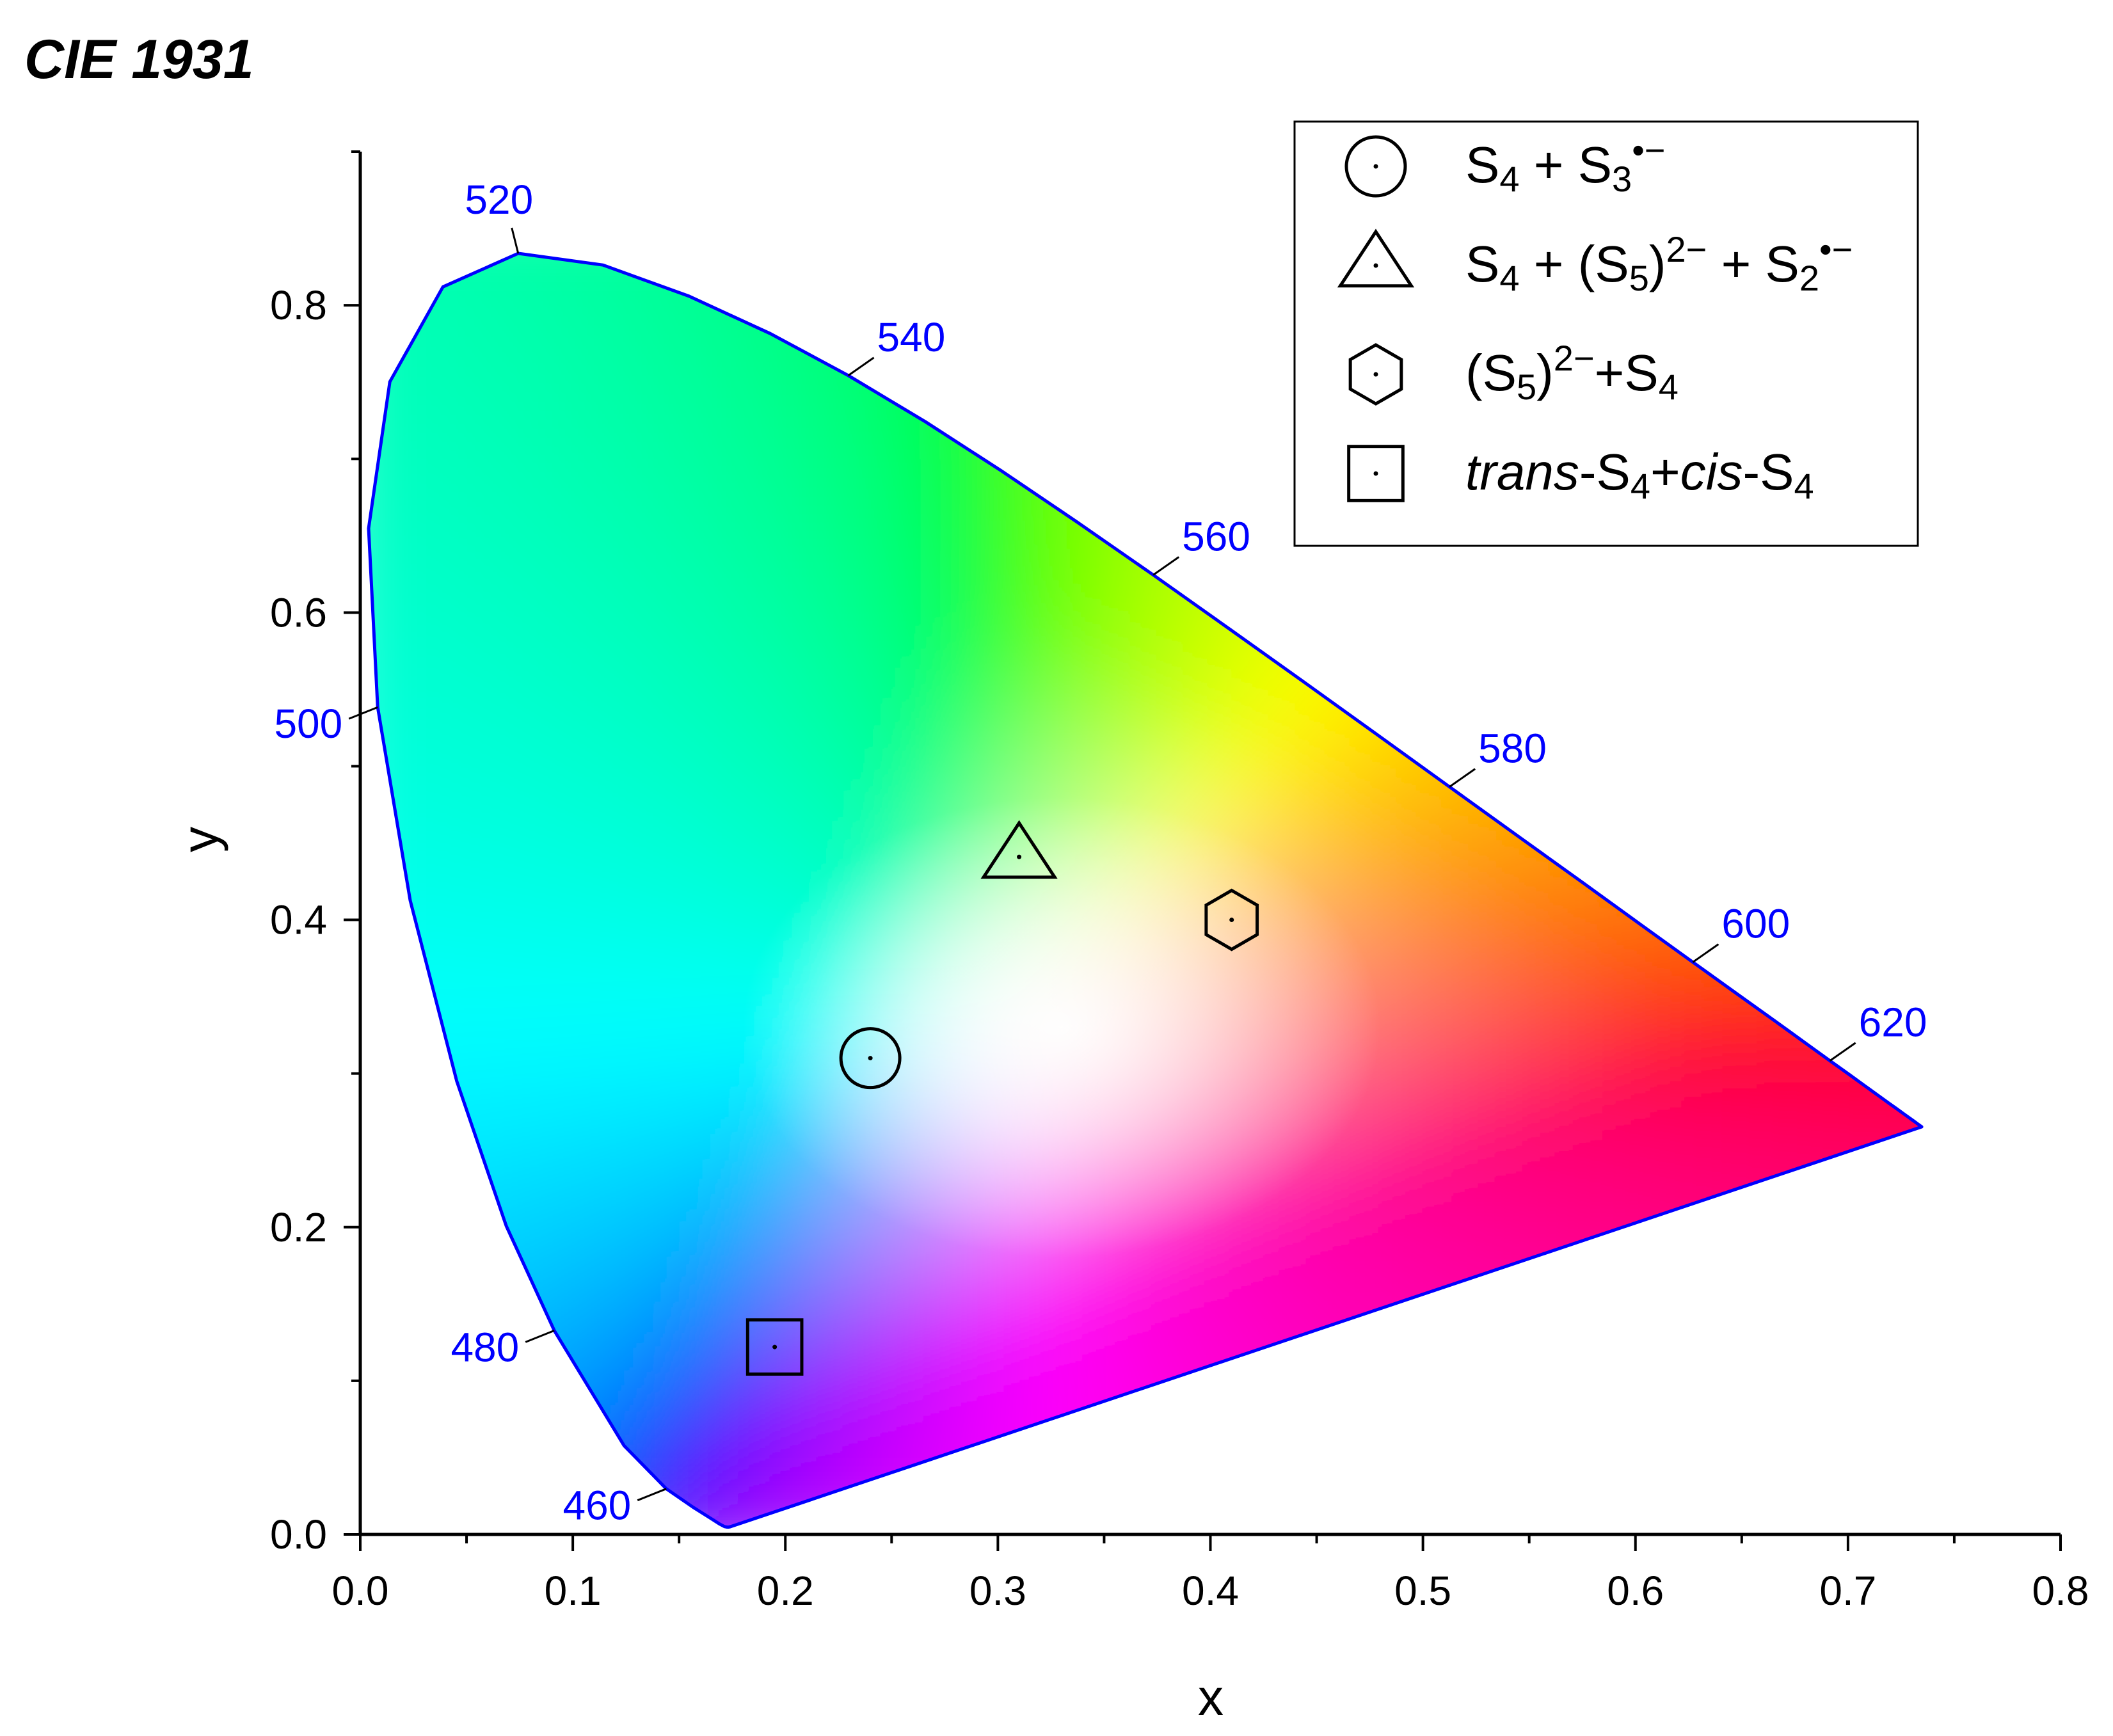 Image resolution: width=2113 pixels, height=1736 pixels. I want to click on x-tick-label: 0.6, so click(1635, 1591).